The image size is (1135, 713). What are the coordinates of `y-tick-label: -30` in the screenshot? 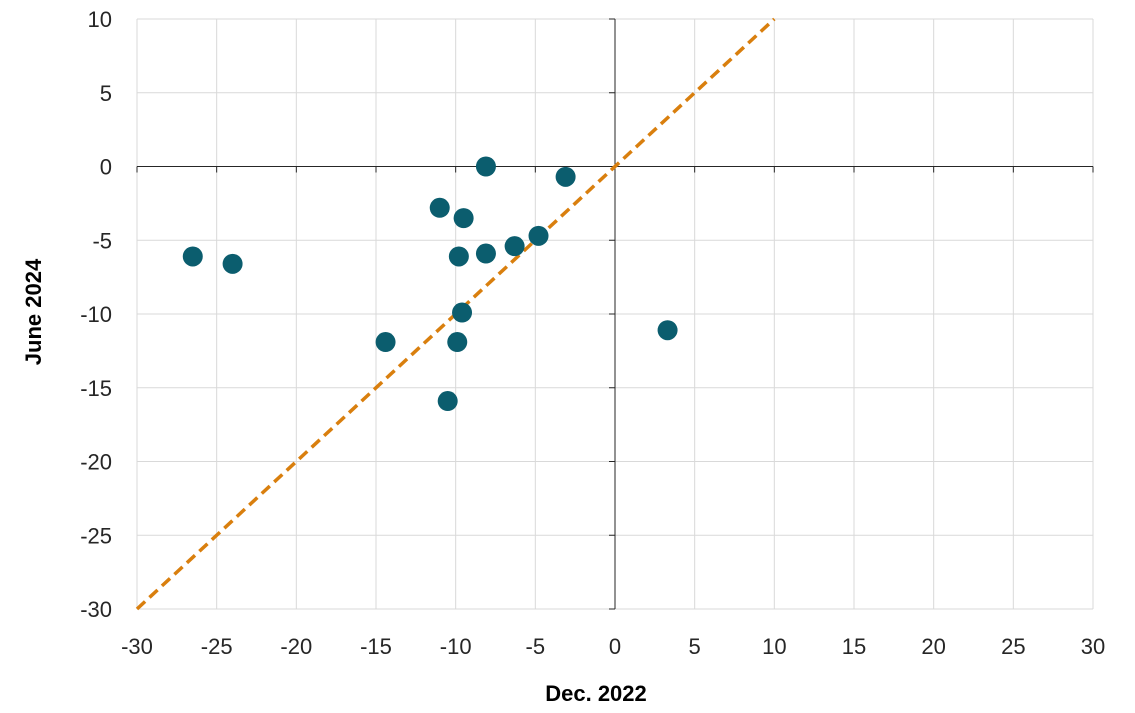 It's located at (96, 609).